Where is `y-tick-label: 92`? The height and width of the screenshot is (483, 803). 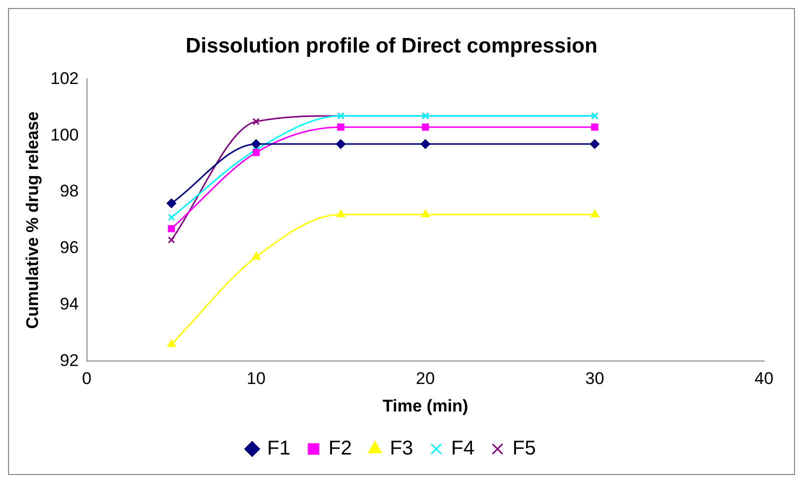 y-tick-label: 92 is located at coordinates (69, 360).